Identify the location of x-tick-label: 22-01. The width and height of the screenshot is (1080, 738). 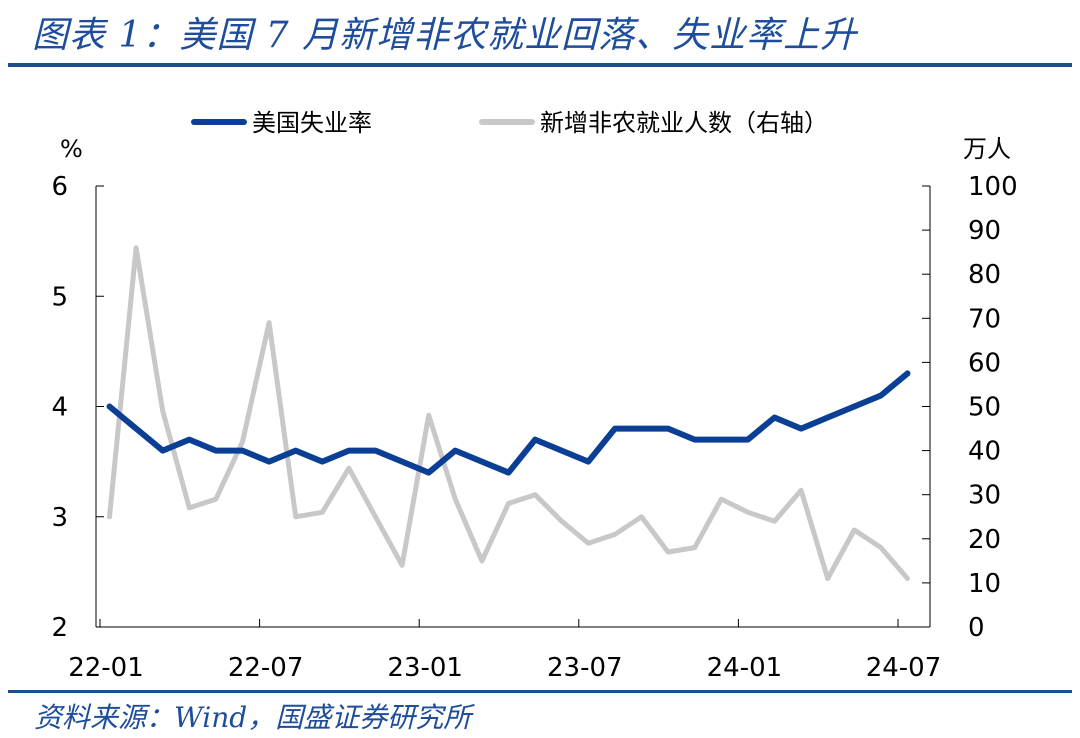
(106, 668).